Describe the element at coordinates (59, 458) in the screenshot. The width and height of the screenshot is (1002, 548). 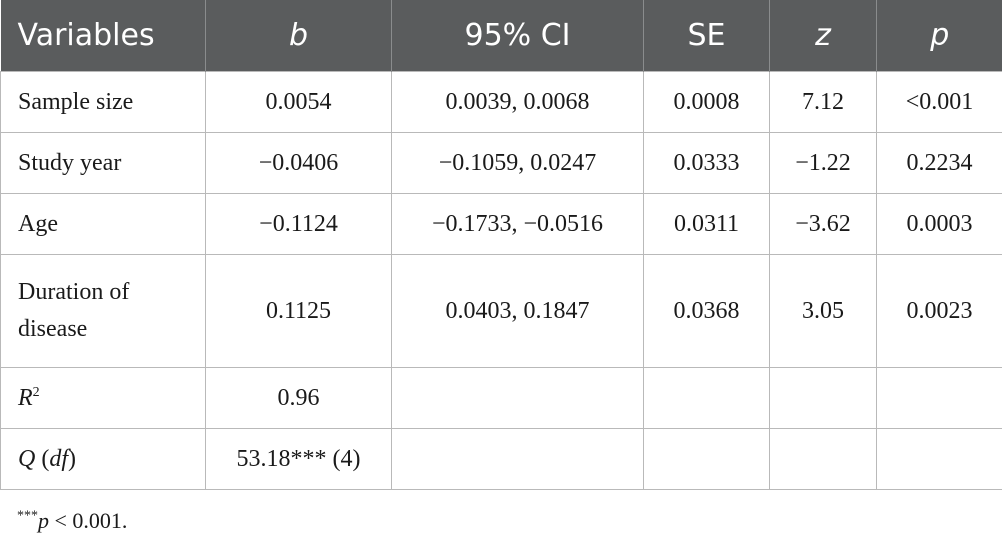
I see `q-df: df` at that location.